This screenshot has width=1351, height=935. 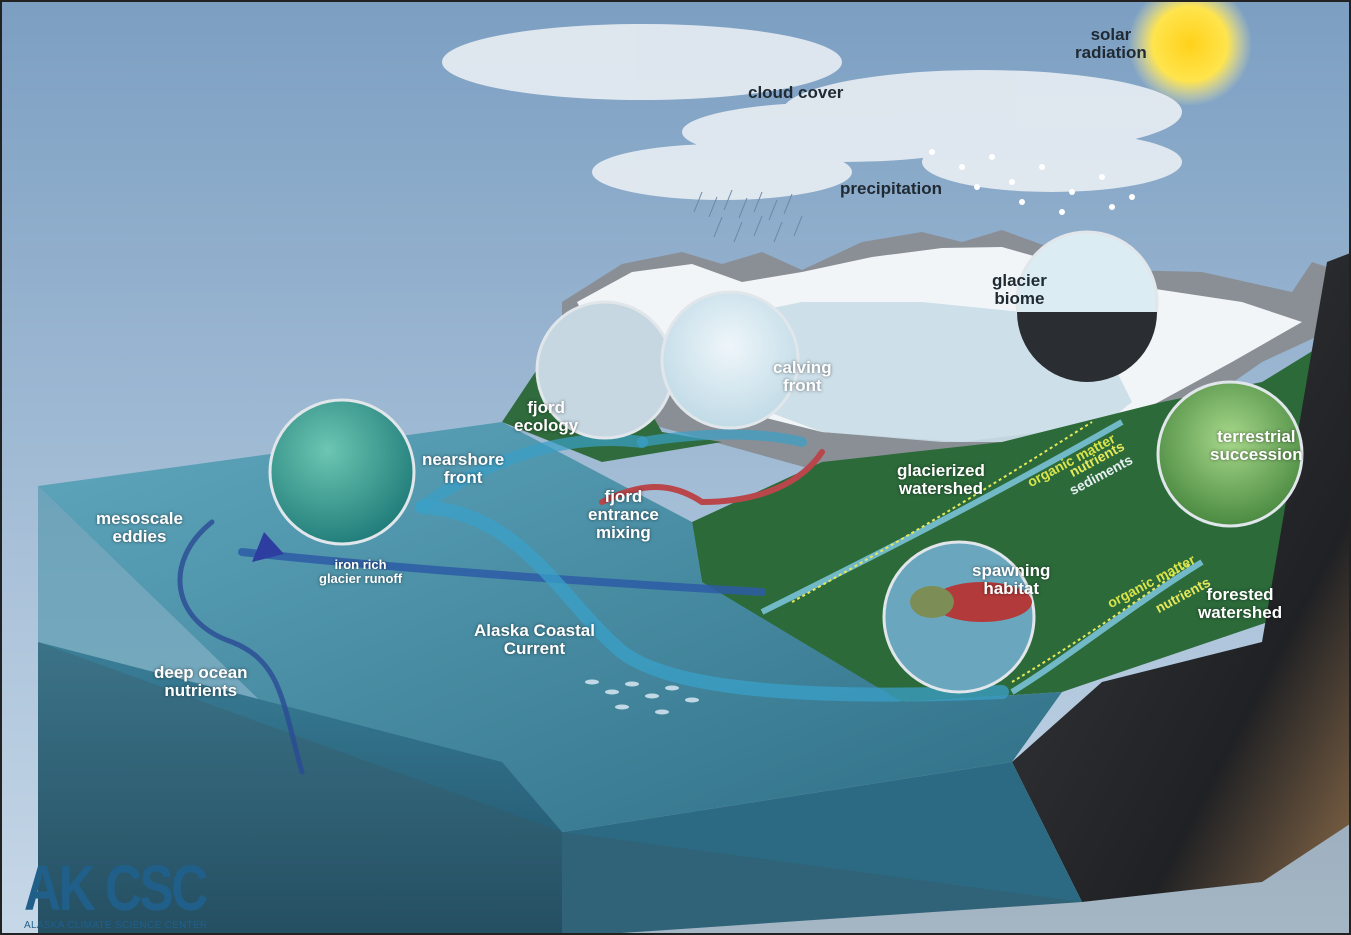 What do you see at coordinates (1019, 289) in the screenshot?
I see `label-glacier-biome: glacier biome` at bounding box center [1019, 289].